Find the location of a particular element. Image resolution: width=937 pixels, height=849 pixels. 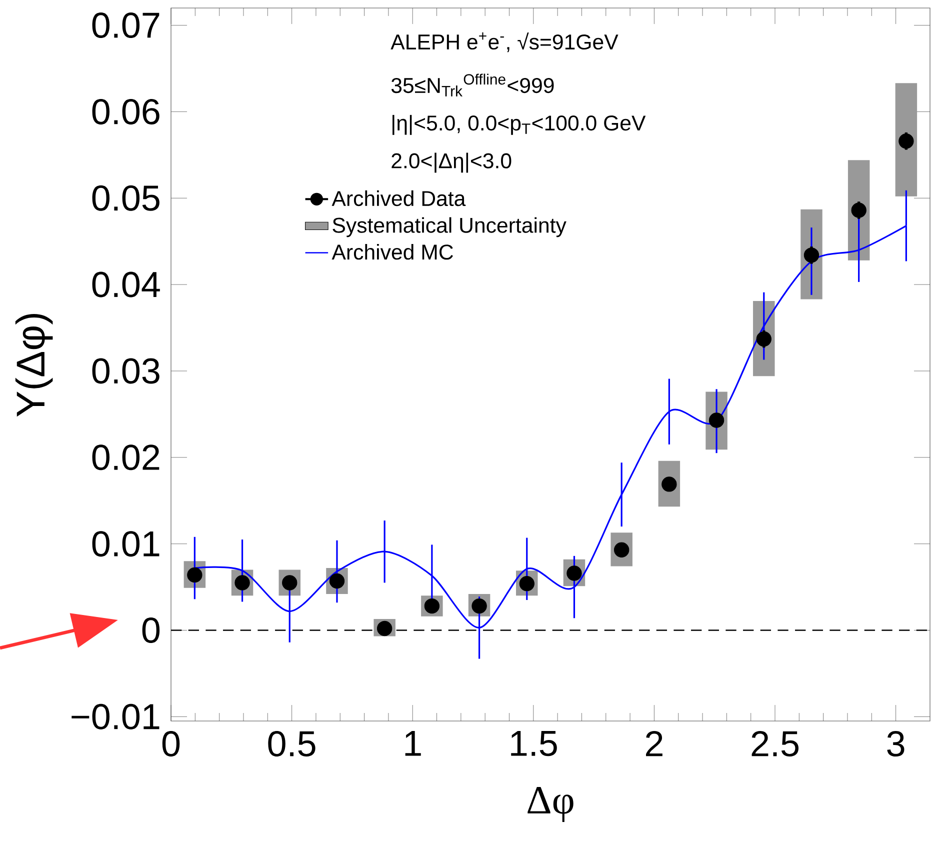

y-tick-label: 0.03 is located at coordinates (126, 371).